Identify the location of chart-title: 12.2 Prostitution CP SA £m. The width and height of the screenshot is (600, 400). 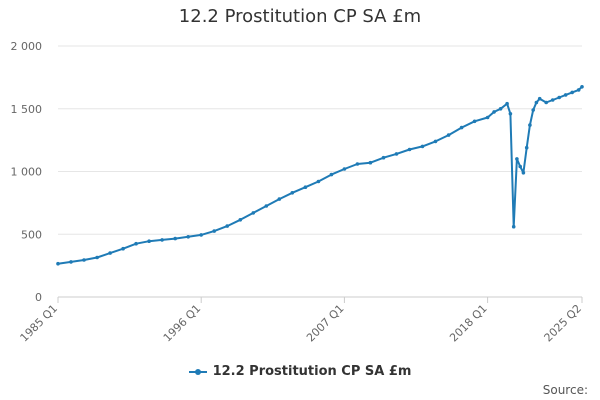
(300, 16).